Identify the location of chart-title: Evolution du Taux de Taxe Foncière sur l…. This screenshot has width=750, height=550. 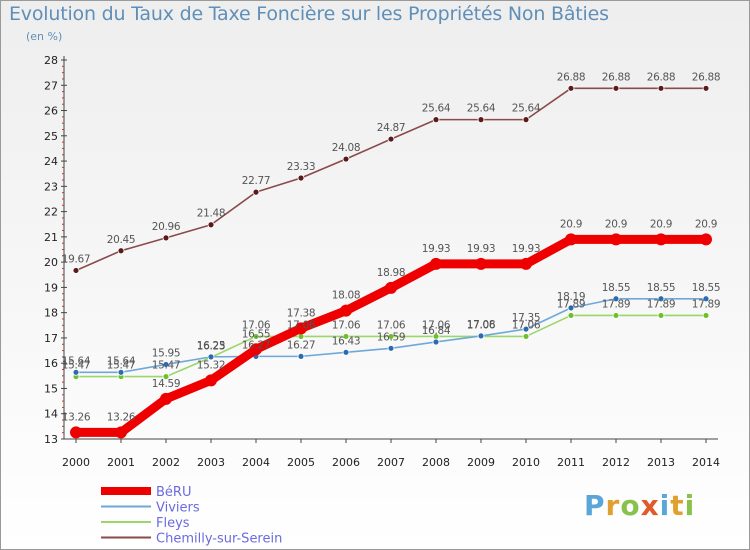
(309, 14).